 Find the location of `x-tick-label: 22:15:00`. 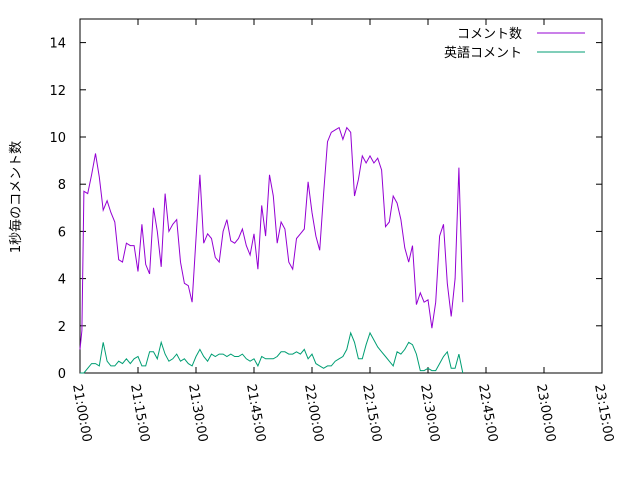

x-tick-label: 22:15:00 is located at coordinates (371, 413).